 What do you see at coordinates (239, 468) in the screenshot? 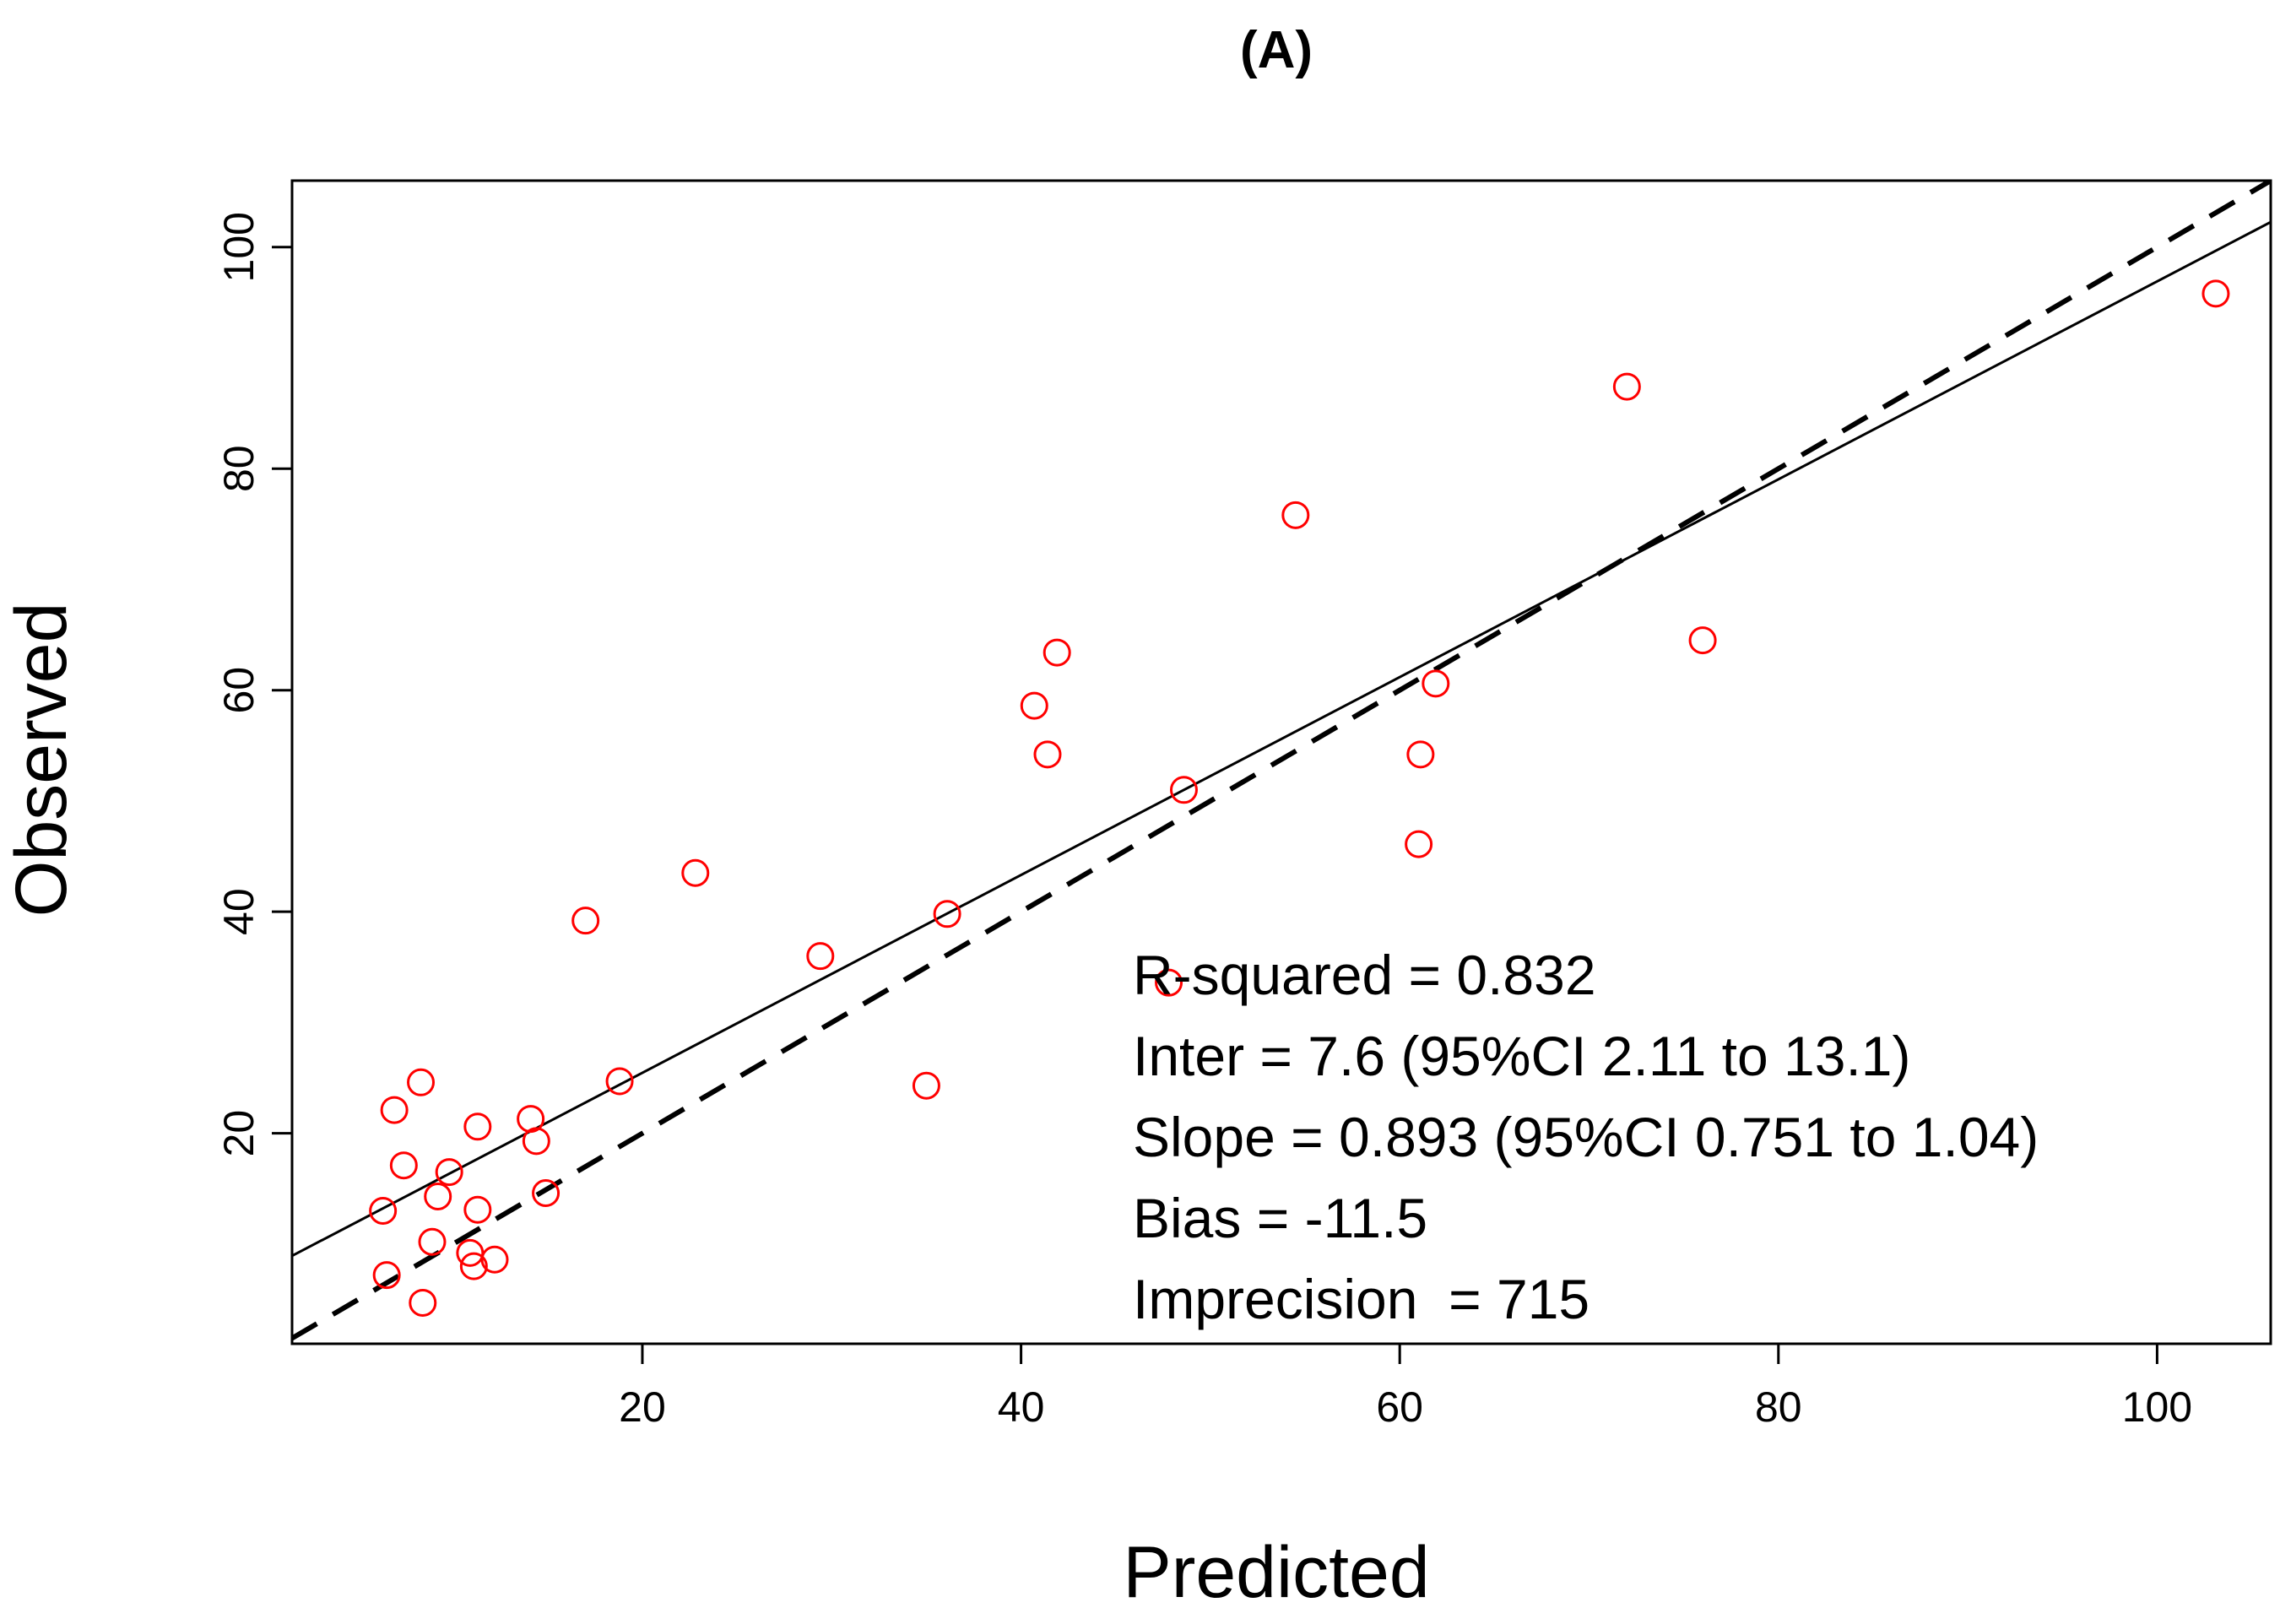
I see `y-tick-label: 80` at bounding box center [239, 468].